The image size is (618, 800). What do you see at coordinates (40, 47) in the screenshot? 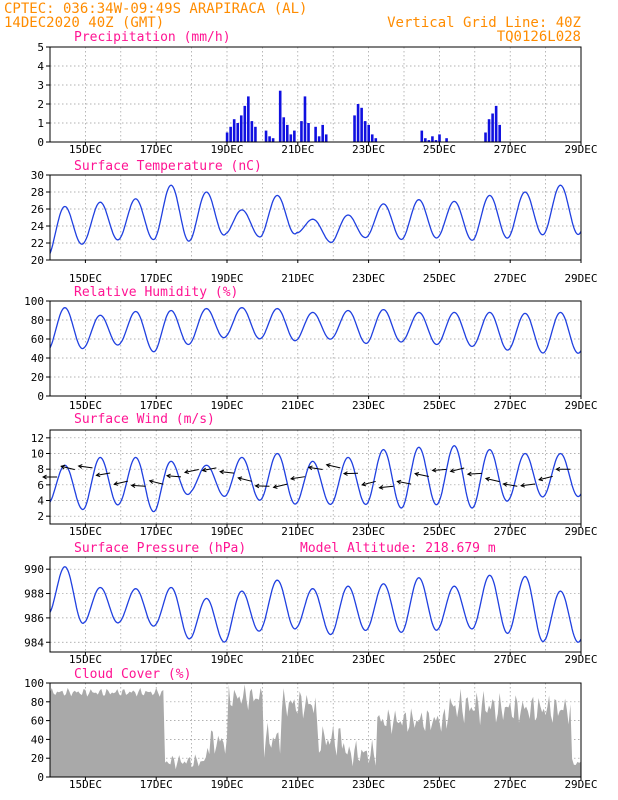
I see `y-tick-label: 5` at bounding box center [40, 47].